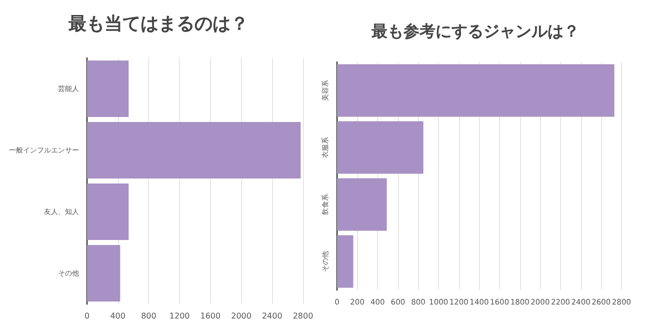 The width and height of the screenshot is (650, 322). What do you see at coordinates (303, 316) in the screenshot?
I see `x-tick-label: 2800` at bounding box center [303, 316].